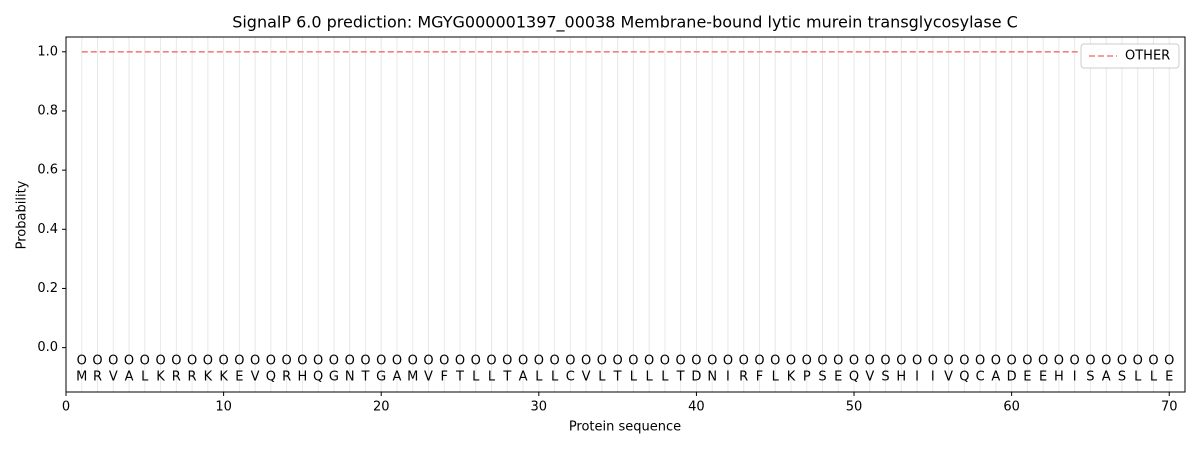 The height and width of the screenshot is (454, 1200). What do you see at coordinates (47, 51) in the screenshot?
I see `y-tick-label: 1.0` at bounding box center [47, 51].